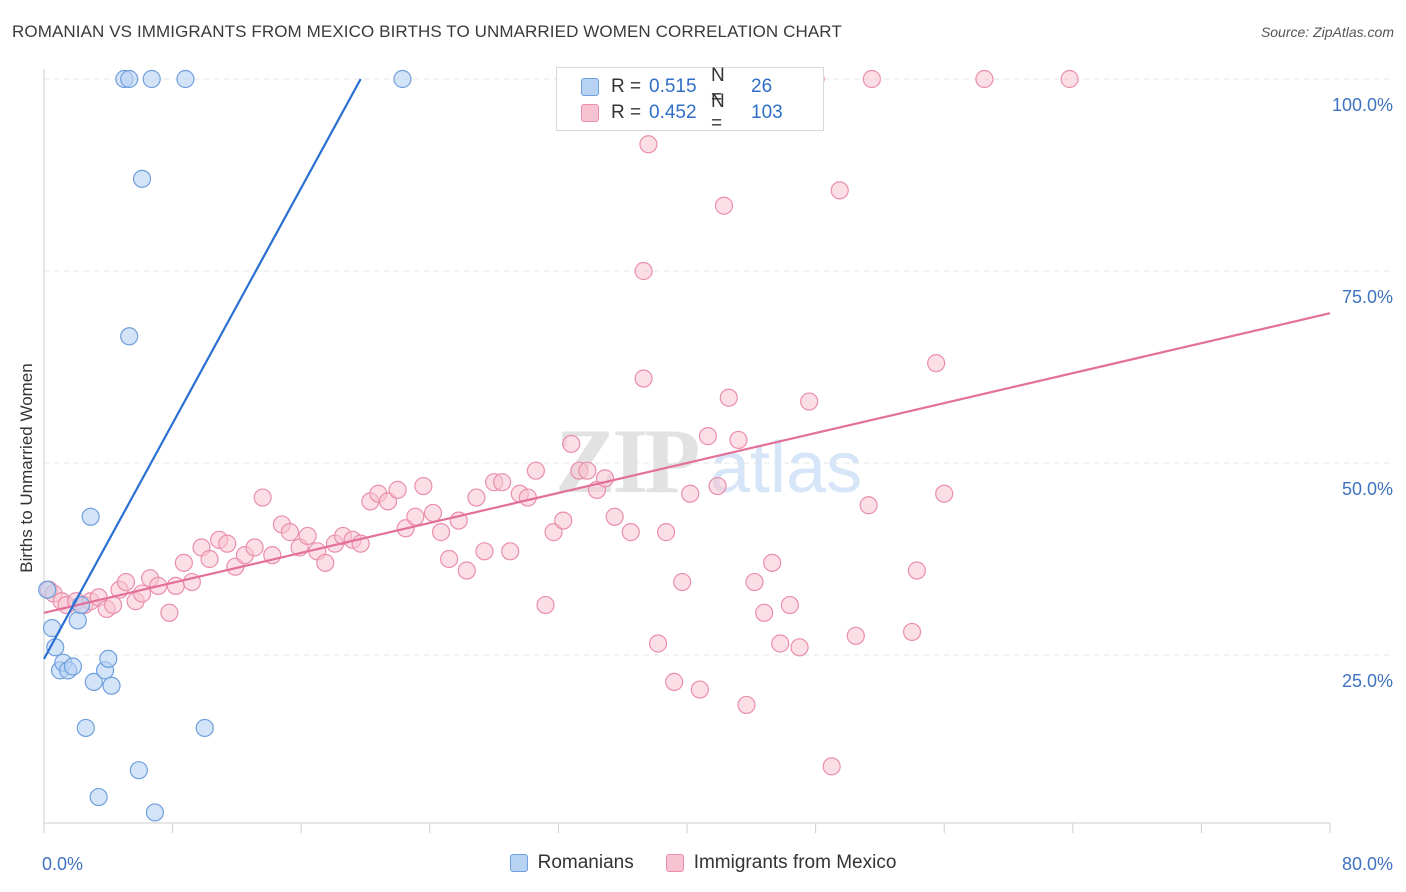  Describe the element at coordinates (1367, 297) in the screenshot. I see `y-tick-label: 75.0%` at that location.